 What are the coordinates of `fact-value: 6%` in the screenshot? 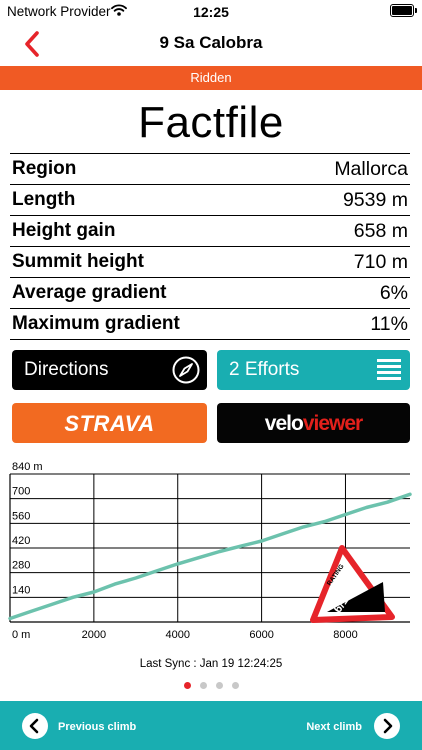 It's located at (393, 292).